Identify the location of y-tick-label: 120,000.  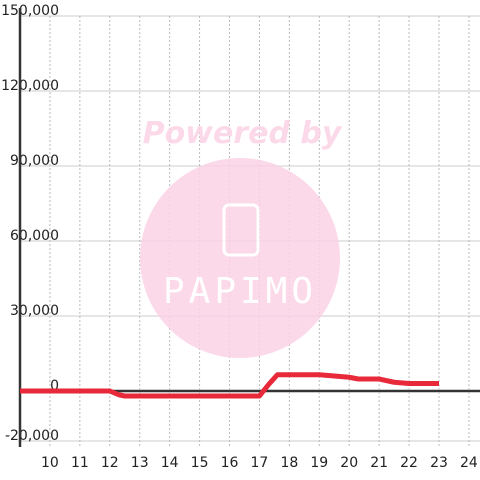
(30, 86).